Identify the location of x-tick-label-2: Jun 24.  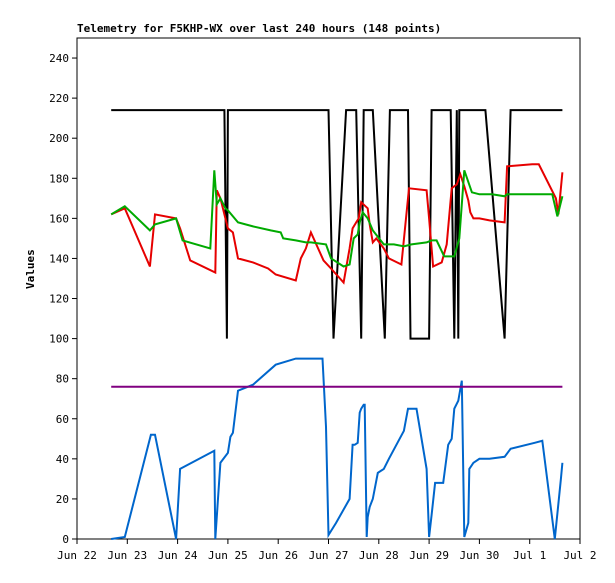
(178, 555).